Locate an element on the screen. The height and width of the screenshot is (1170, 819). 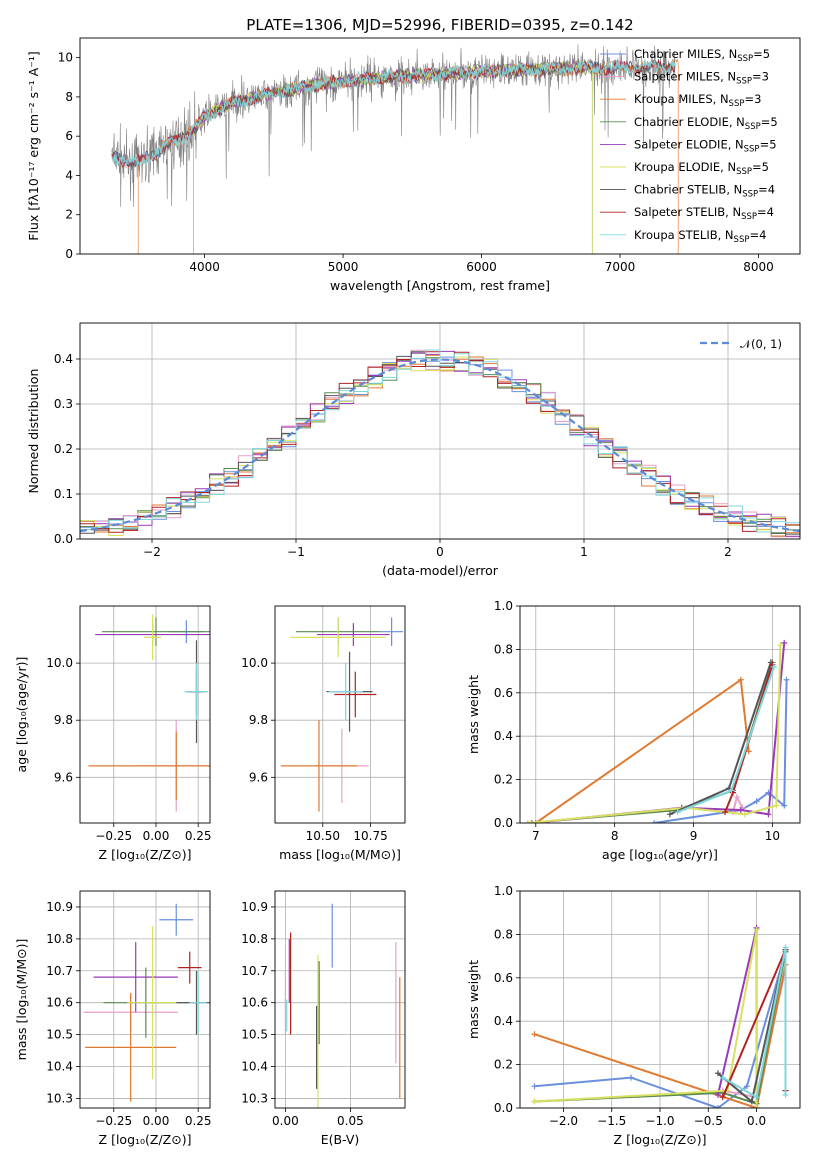
residual-histogram is located at coordinates (440, 441).